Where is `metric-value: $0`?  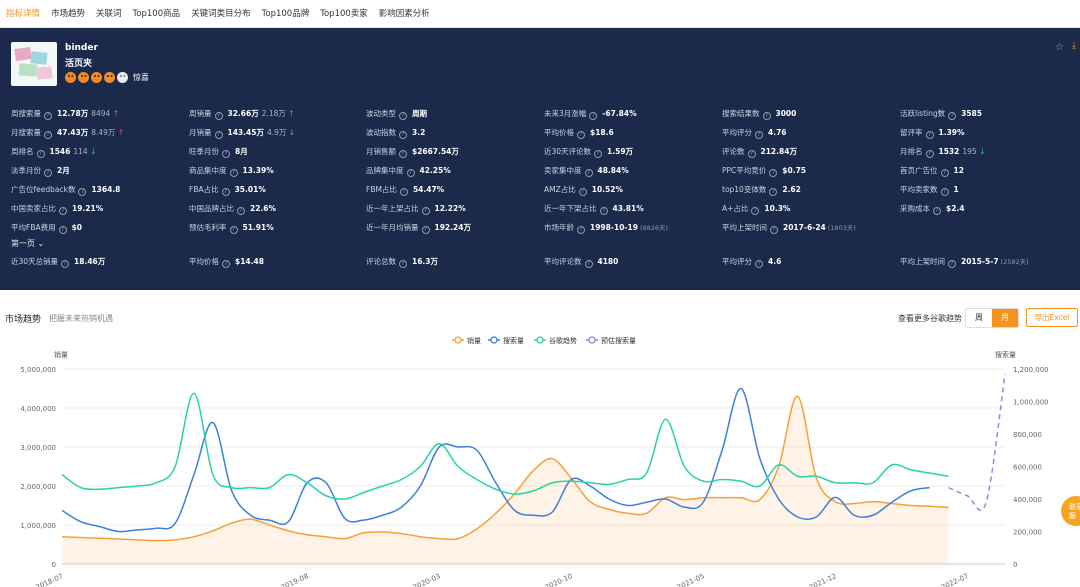
metric-value: $0 is located at coordinates (77, 227).